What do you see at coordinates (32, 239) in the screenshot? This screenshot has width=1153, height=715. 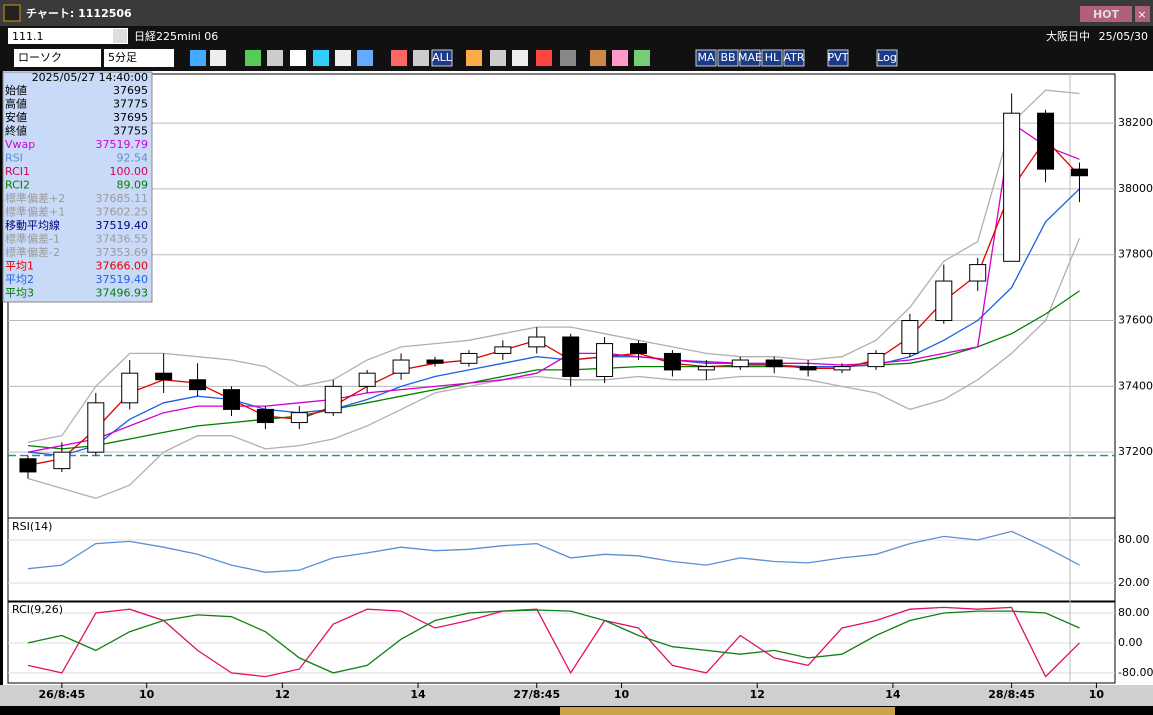 I see `info-label: 標準偏差-1` at bounding box center [32, 239].